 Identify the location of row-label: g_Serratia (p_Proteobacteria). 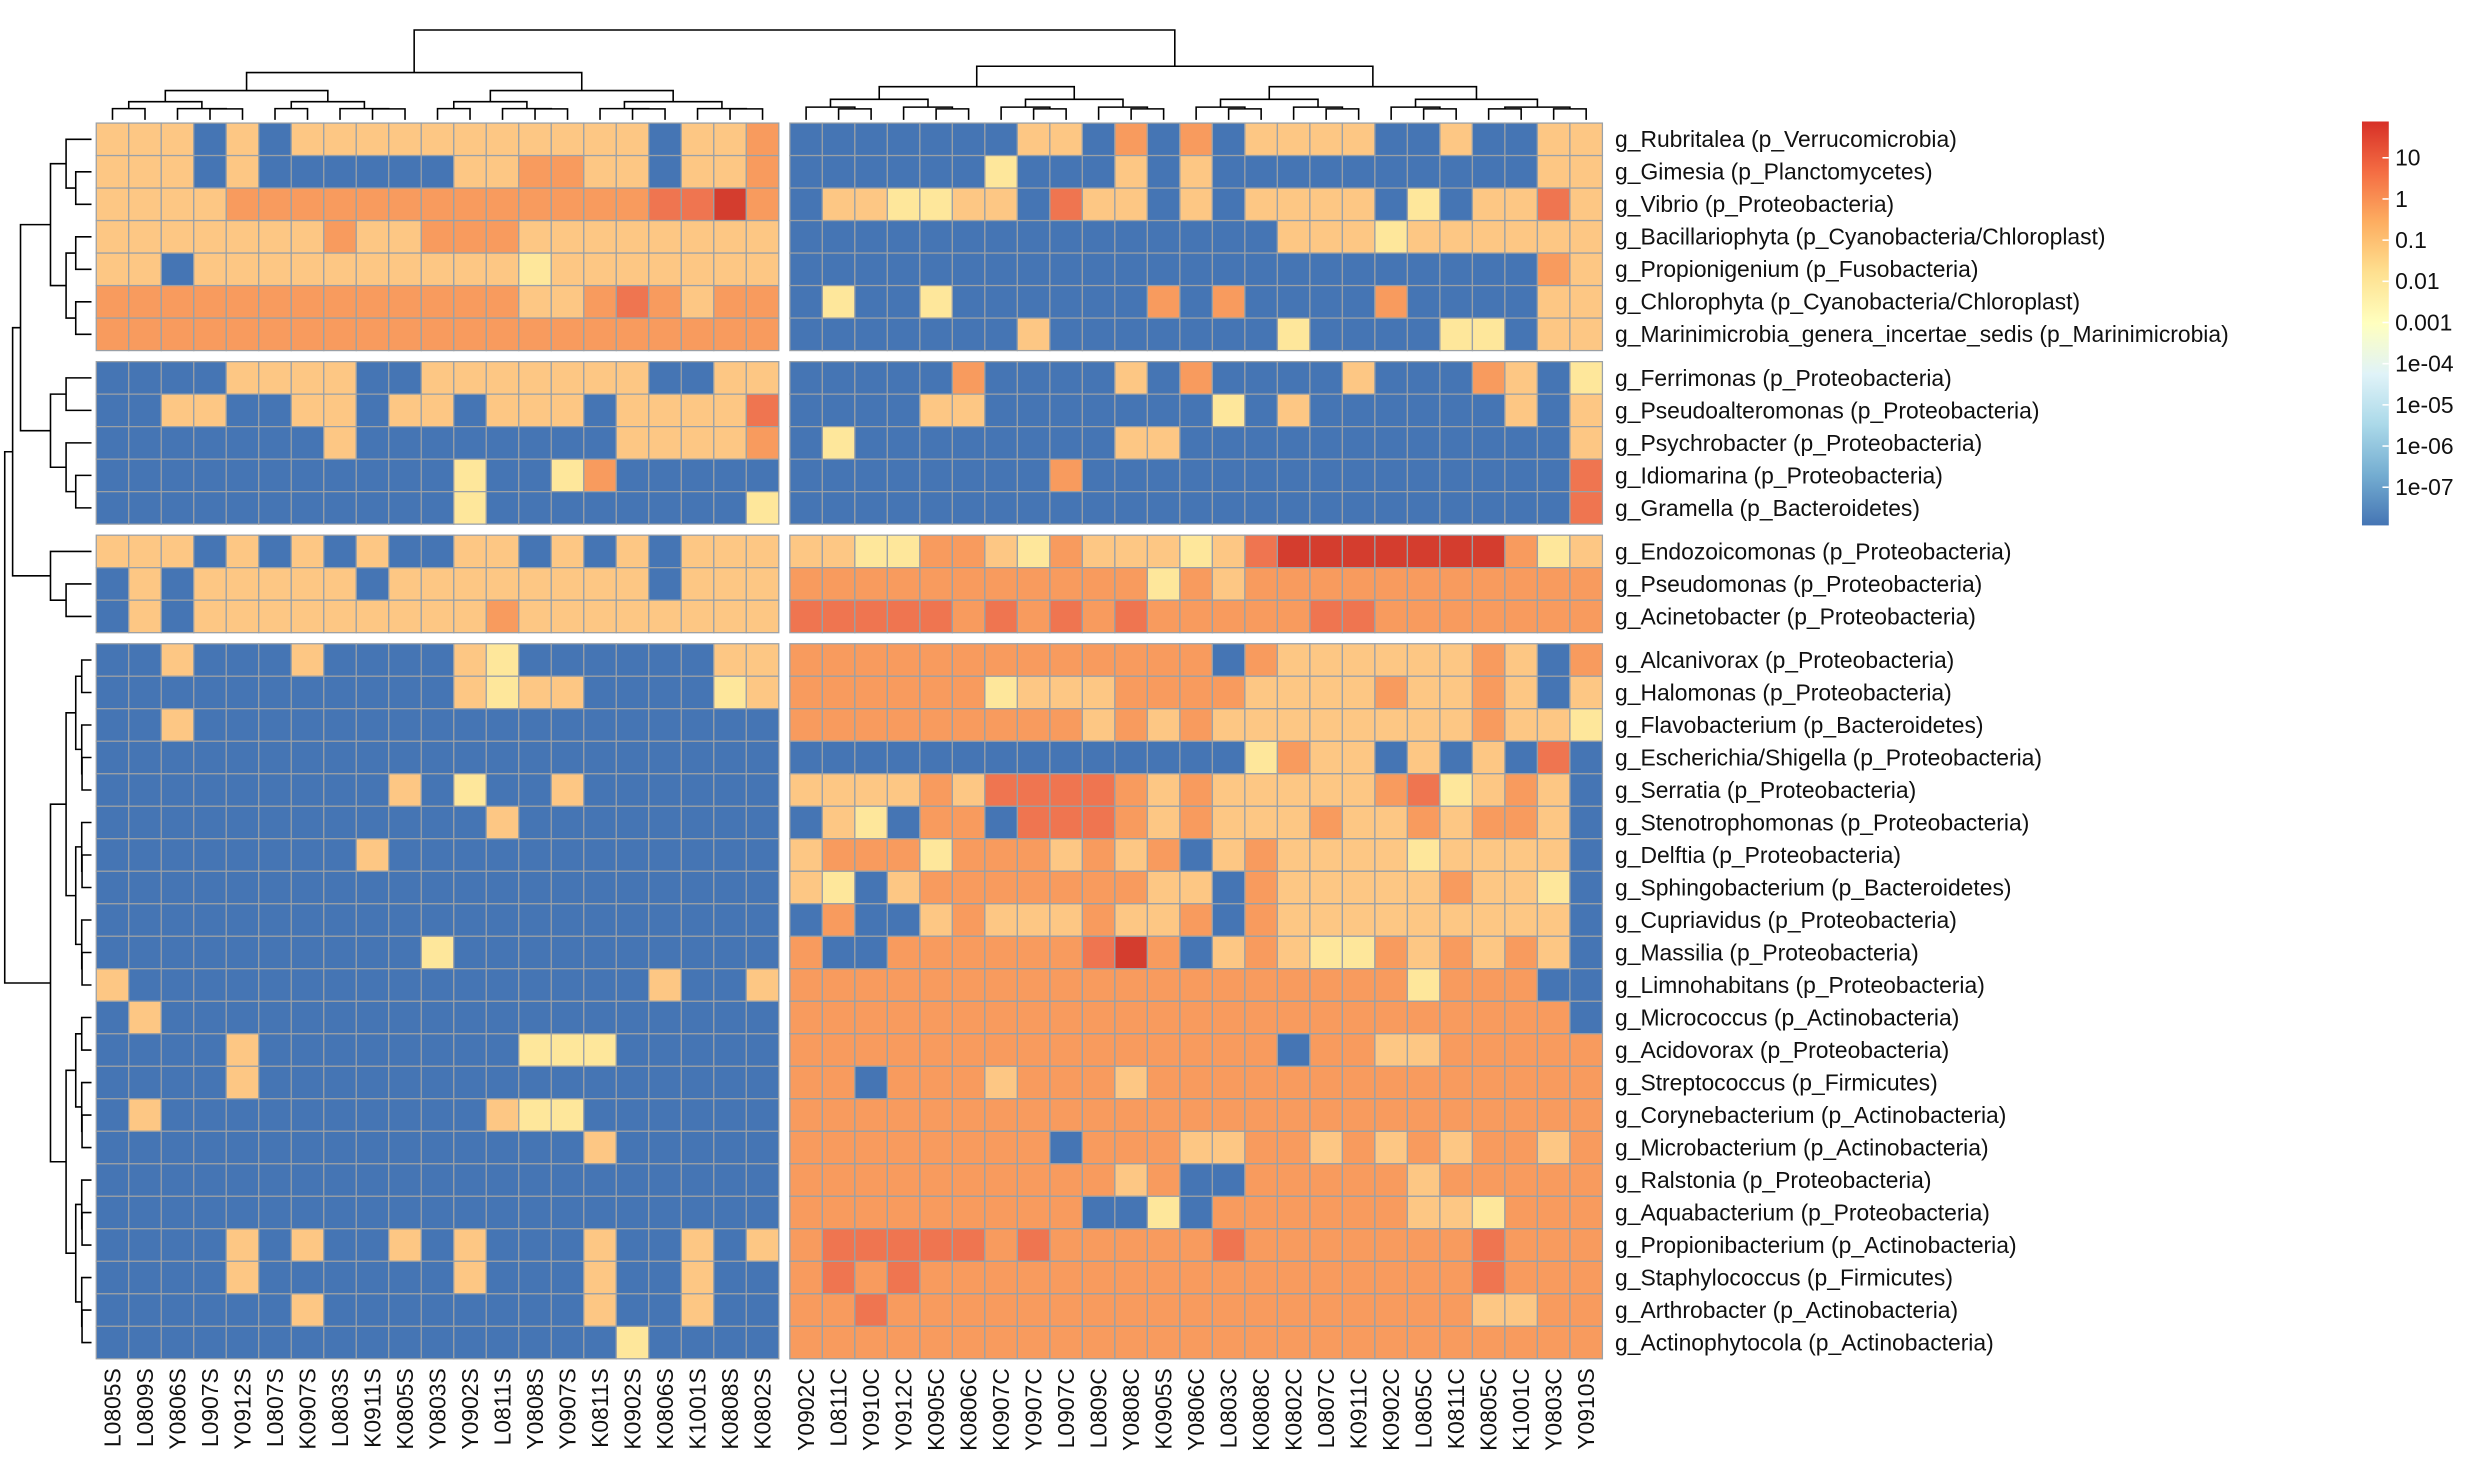
(1765, 790).